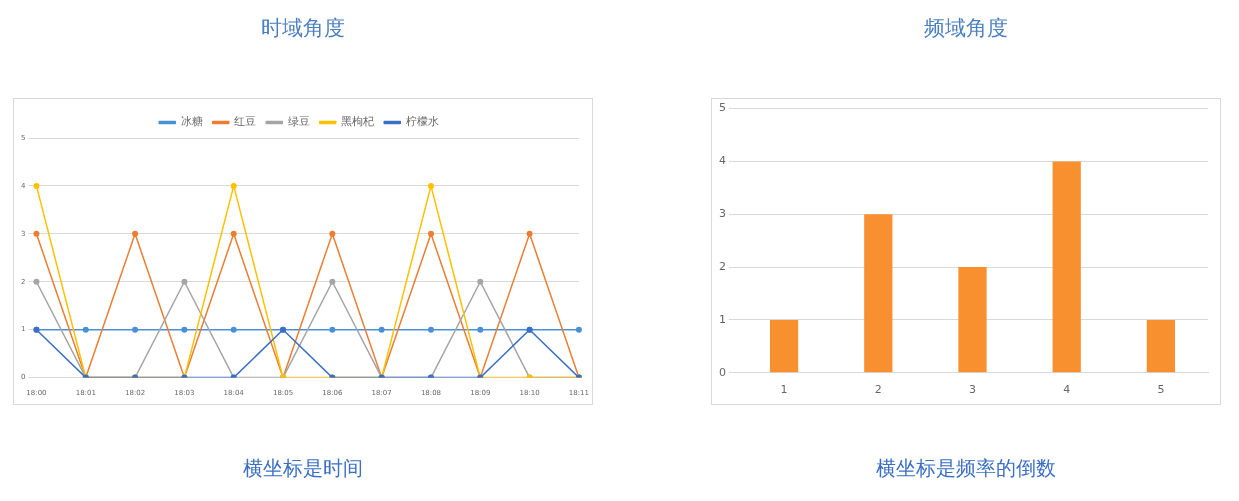 The width and height of the screenshot is (1239, 501). What do you see at coordinates (878, 390) in the screenshot?
I see `x-tick-label: 2` at bounding box center [878, 390].